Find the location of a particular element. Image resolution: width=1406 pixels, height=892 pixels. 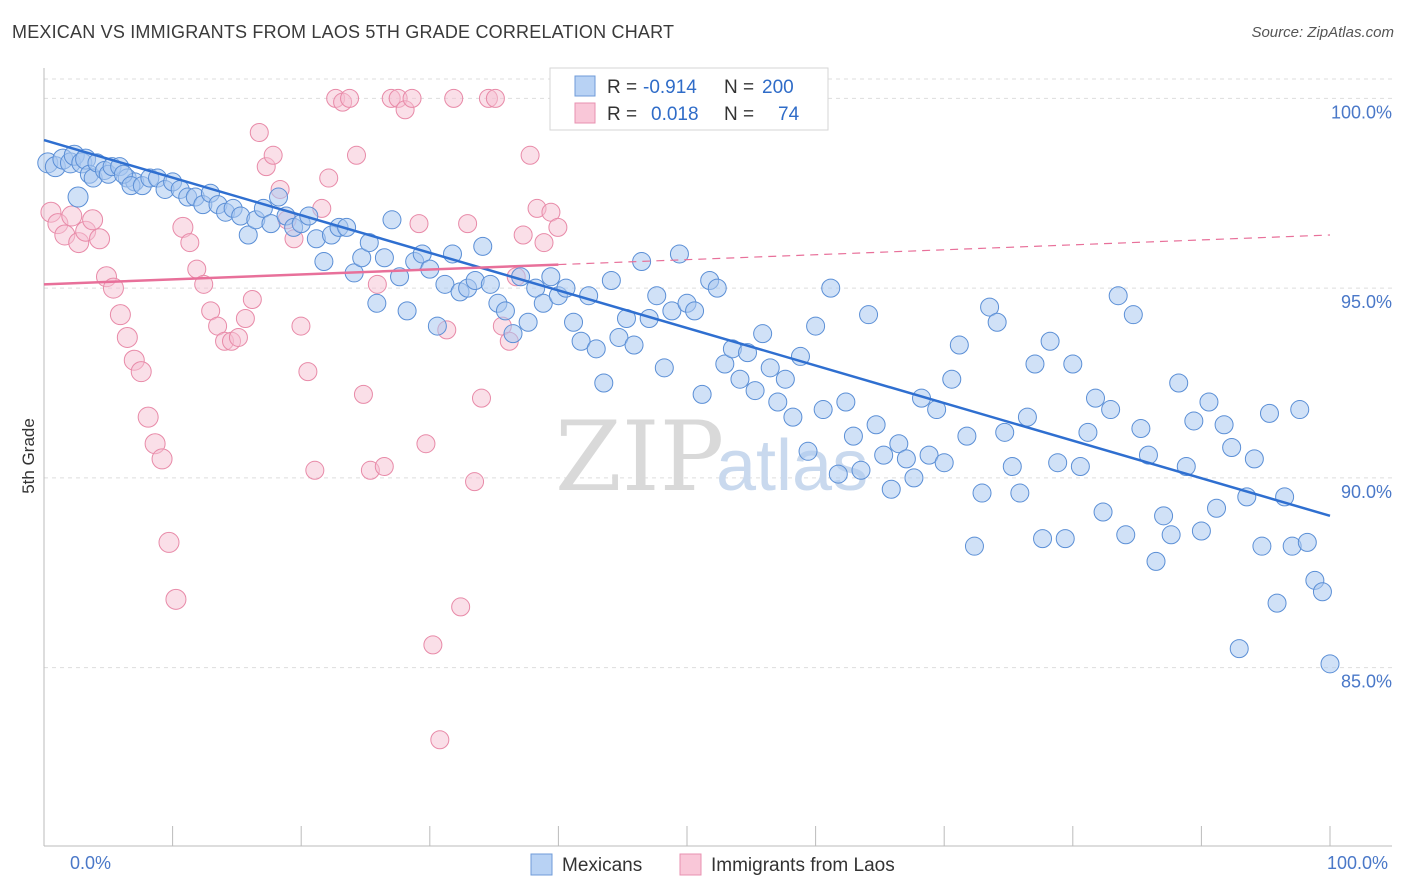

legend-r-label-2: R = is located at coordinates (622, 114).